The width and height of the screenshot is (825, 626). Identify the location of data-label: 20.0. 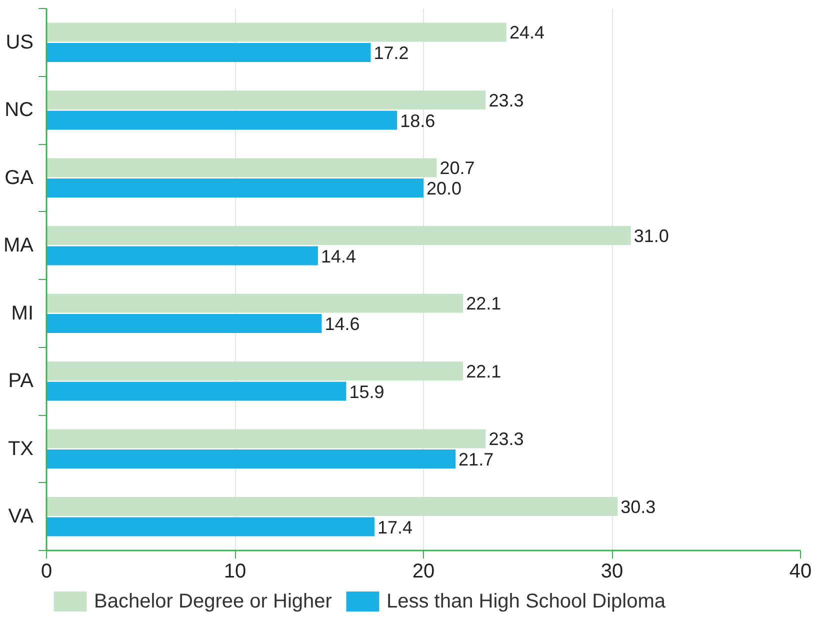
(444, 188).